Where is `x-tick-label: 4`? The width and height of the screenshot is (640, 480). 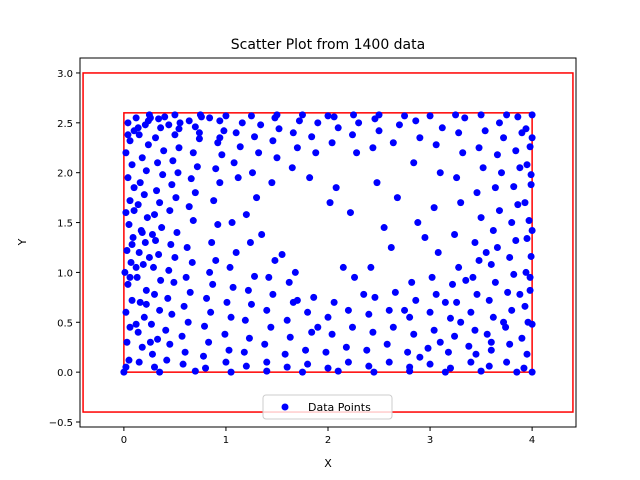
x-tick-label: 4 is located at coordinates (532, 440).